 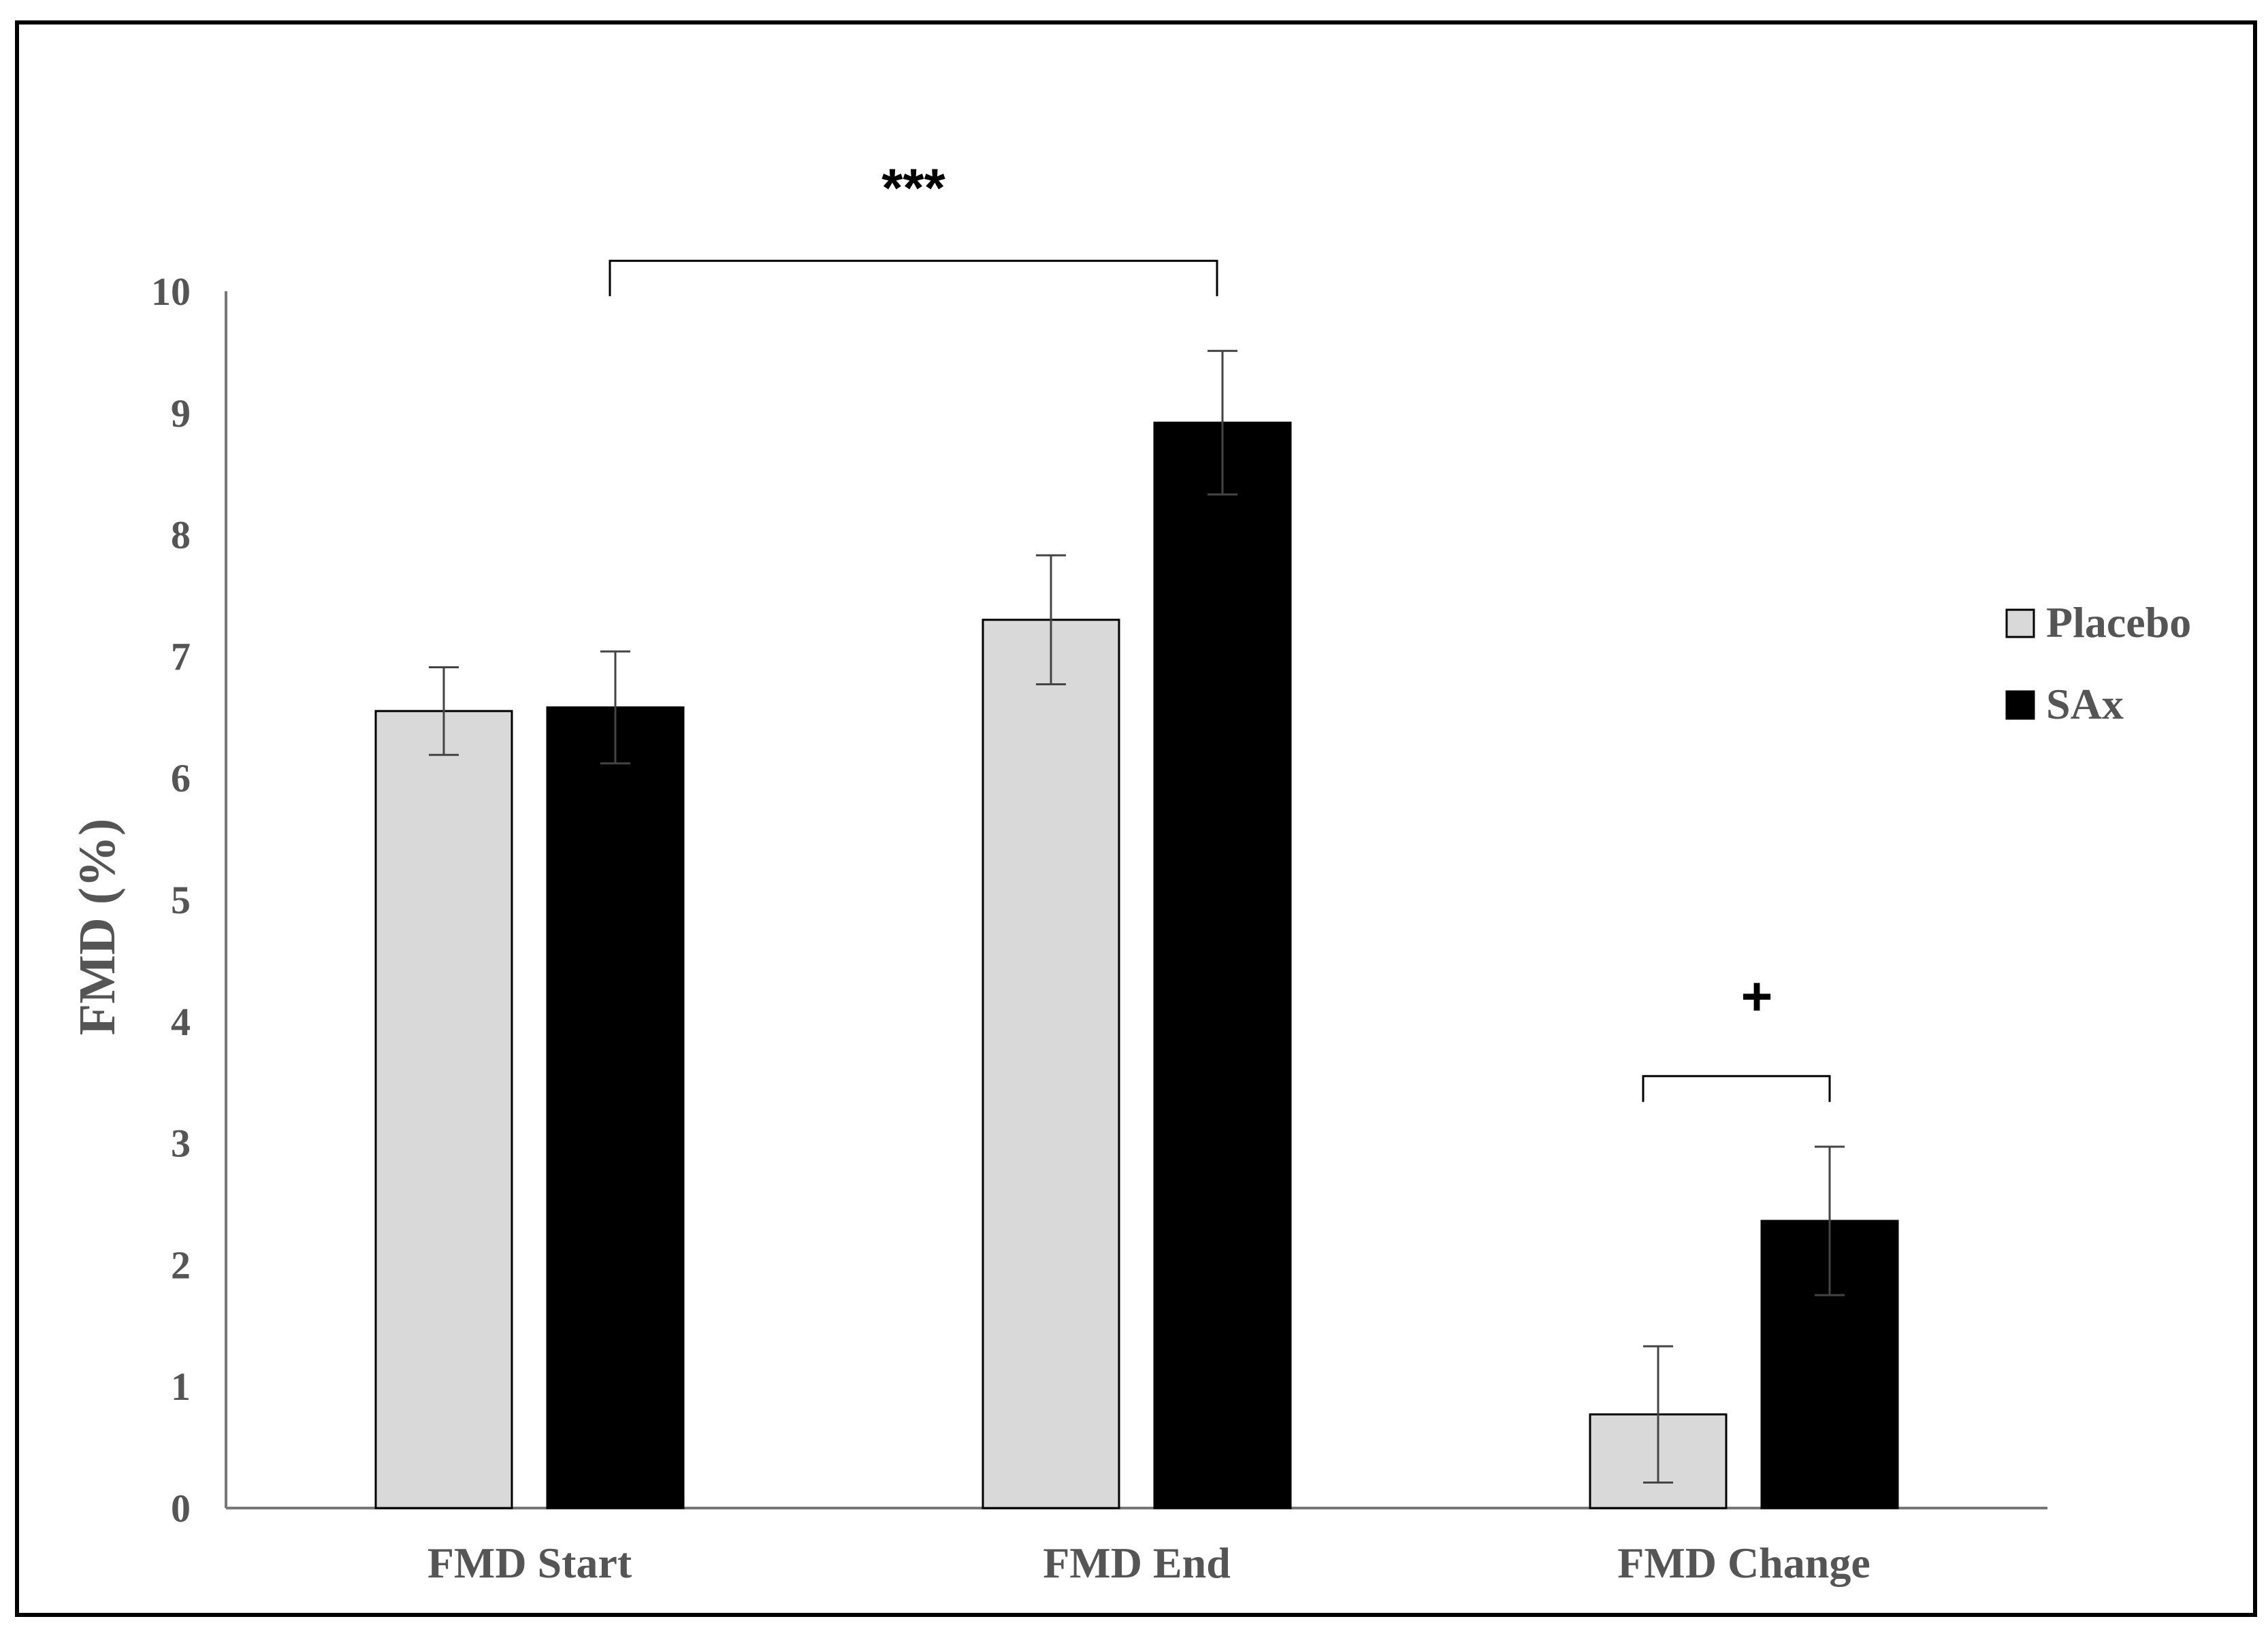 I want to click on y-tick-label: 2, so click(x=181, y=1265).